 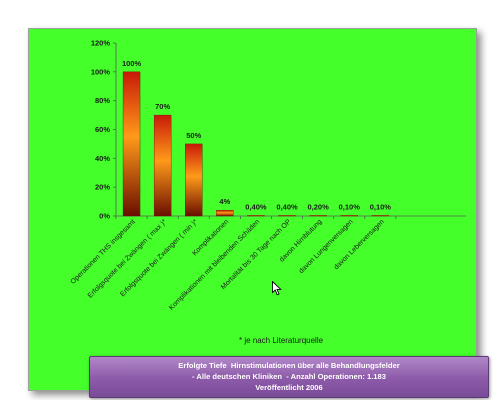 What do you see at coordinates (224, 201) in the screenshot?
I see `data-label: 4%` at bounding box center [224, 201].